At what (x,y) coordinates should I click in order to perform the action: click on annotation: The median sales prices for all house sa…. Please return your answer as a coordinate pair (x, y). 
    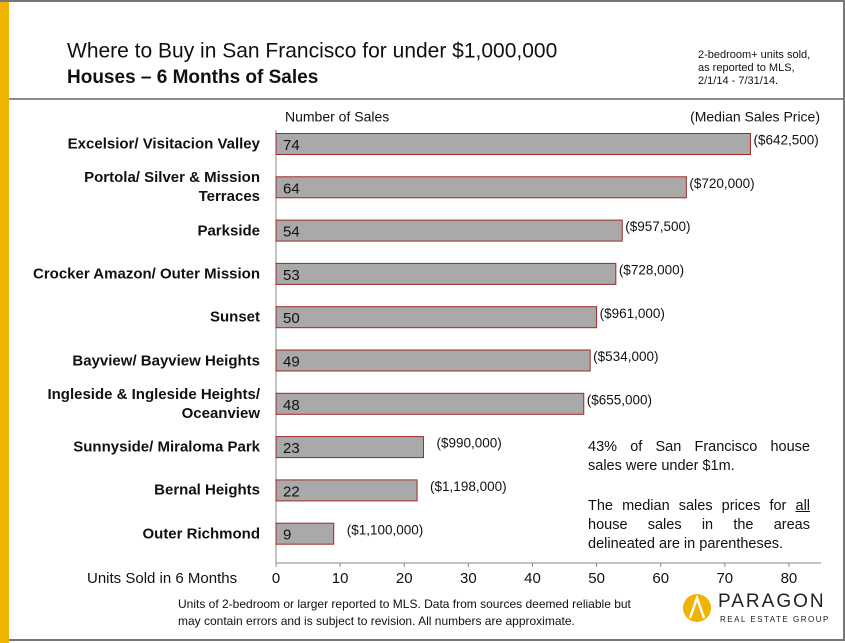
    Looking at the image, I should click on (699, 525).